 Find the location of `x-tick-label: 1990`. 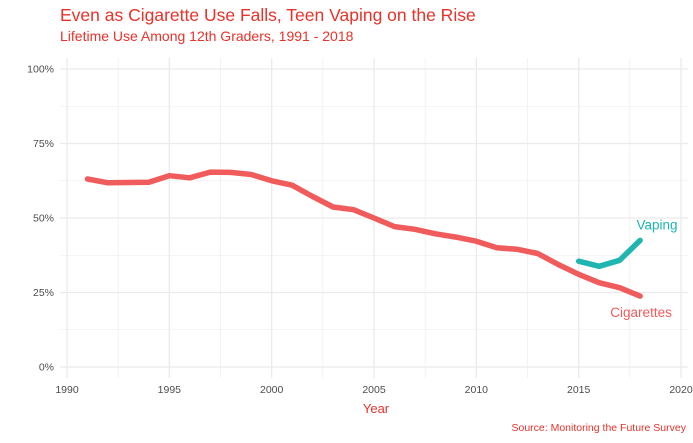

x-tick-label: 1990 is located at coordinates (67, 390).